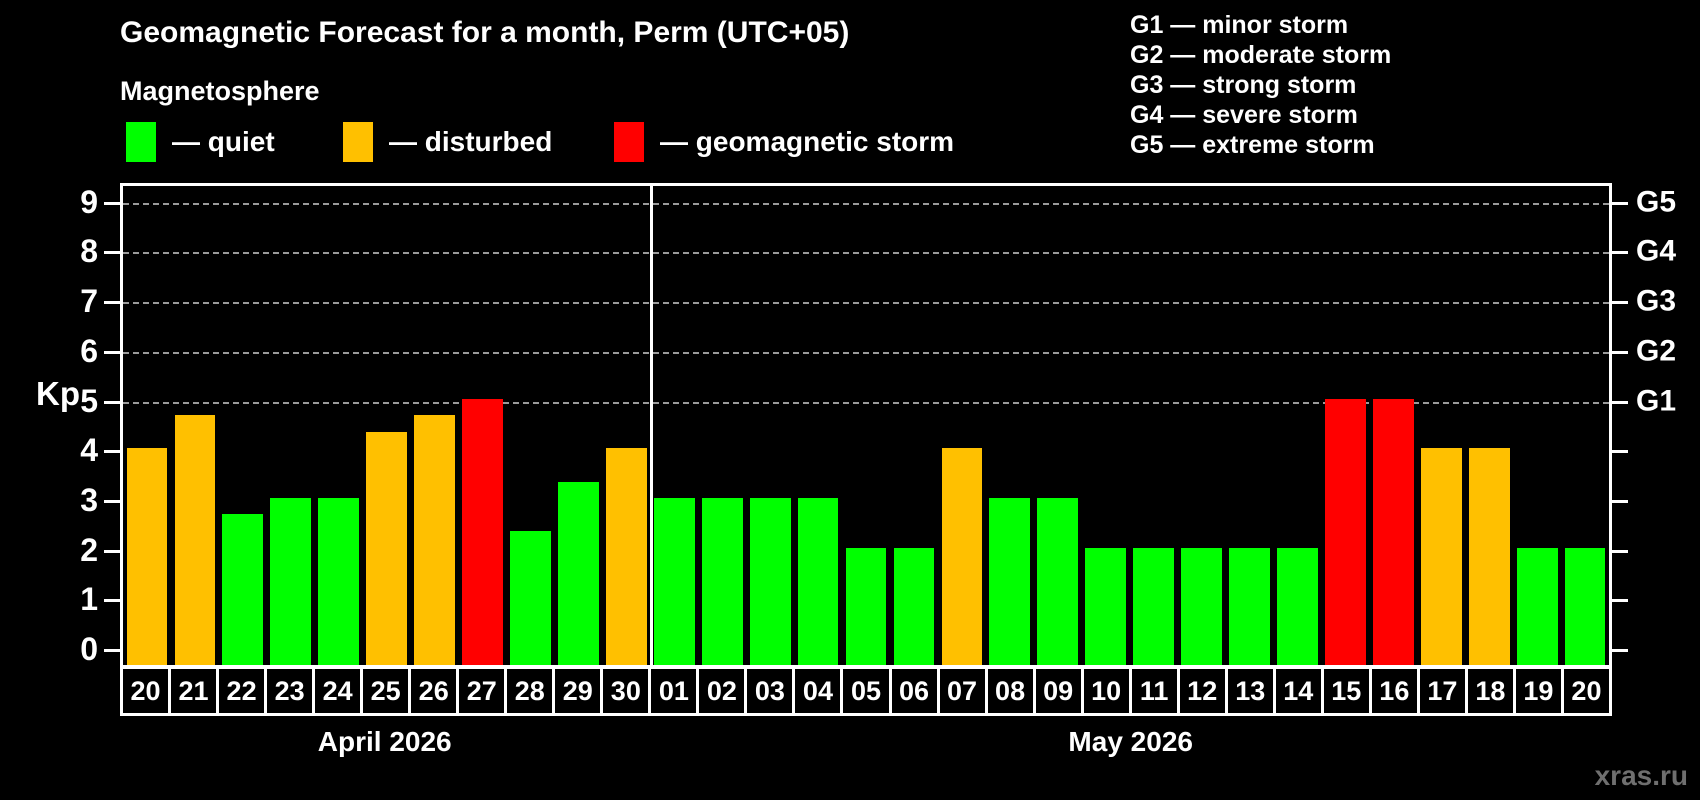 This screenshot has height=800, width=1700. I want to click on y-tick-label-8: 8, so click(89, 251).